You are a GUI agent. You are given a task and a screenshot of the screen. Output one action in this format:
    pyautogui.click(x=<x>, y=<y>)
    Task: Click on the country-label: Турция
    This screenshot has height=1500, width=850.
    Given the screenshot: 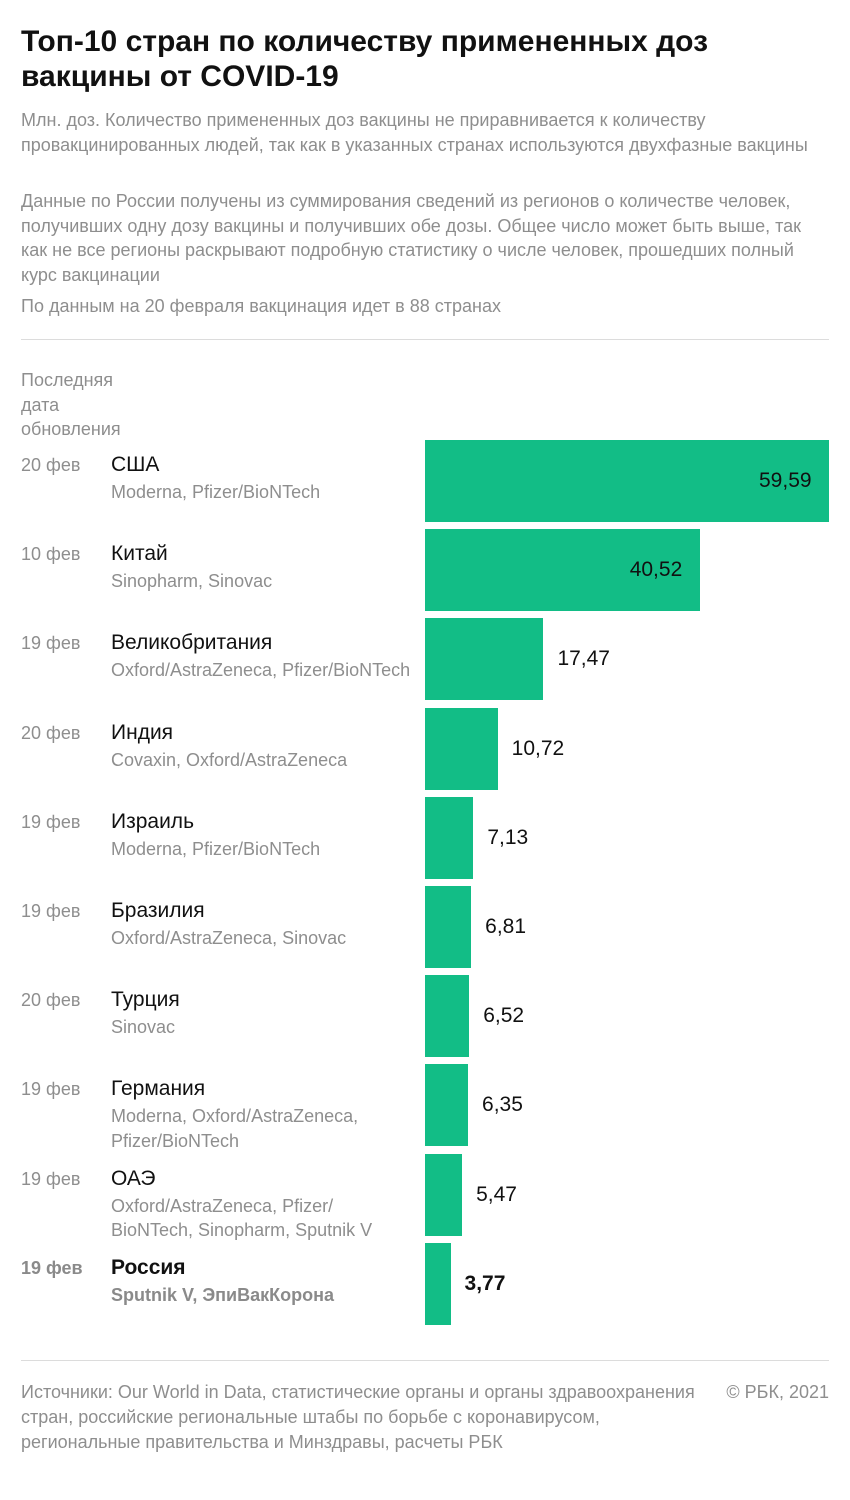 What is the action you would take?
    pyautogui.click(x=145, y=1000)
    